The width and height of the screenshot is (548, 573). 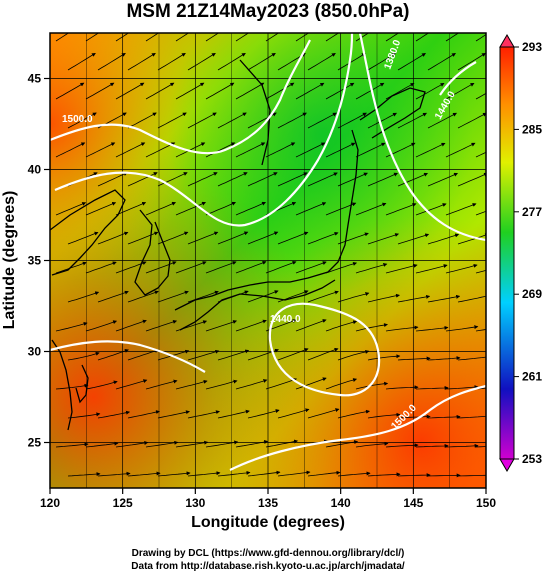 What do you see at coordinates (62, 385) in the screenshot?
I see `coastline-china-south` at bounding box center [62, 385].